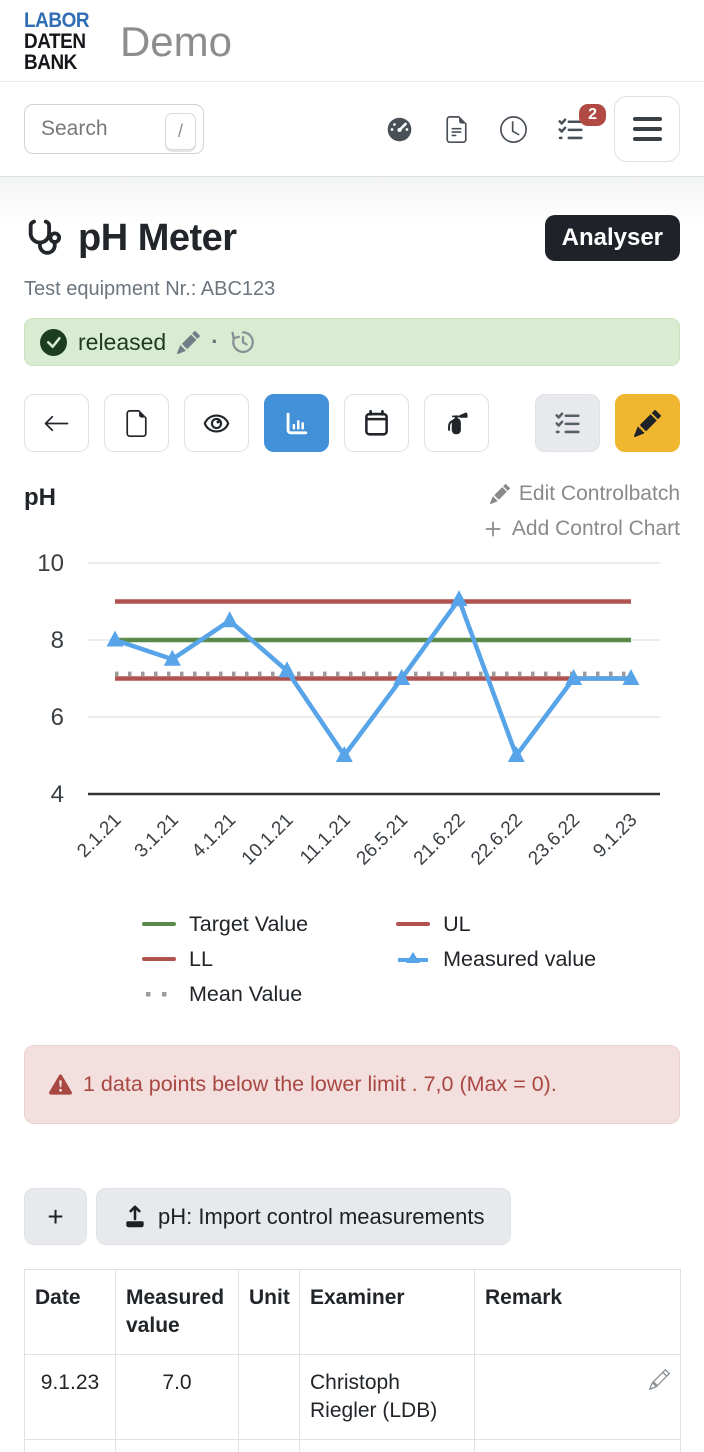 Image resolution: width=704 pixels, height=1452 pixels. I want to click on bar-chart-icon, so click(297, 423).